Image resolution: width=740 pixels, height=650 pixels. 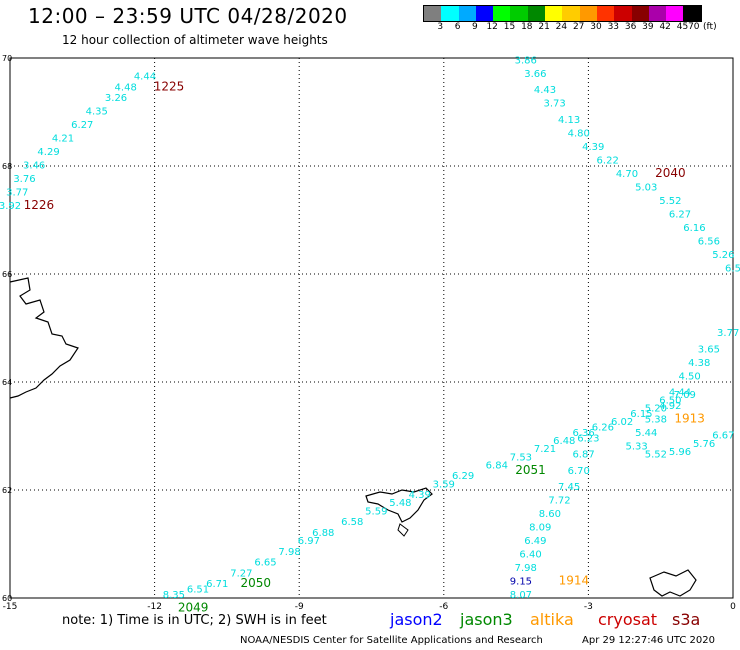 What do you see at coordinates (569, 120) in the screenshot?
I see `wave-height-value: 4.13` at bounding box center [569, 120].